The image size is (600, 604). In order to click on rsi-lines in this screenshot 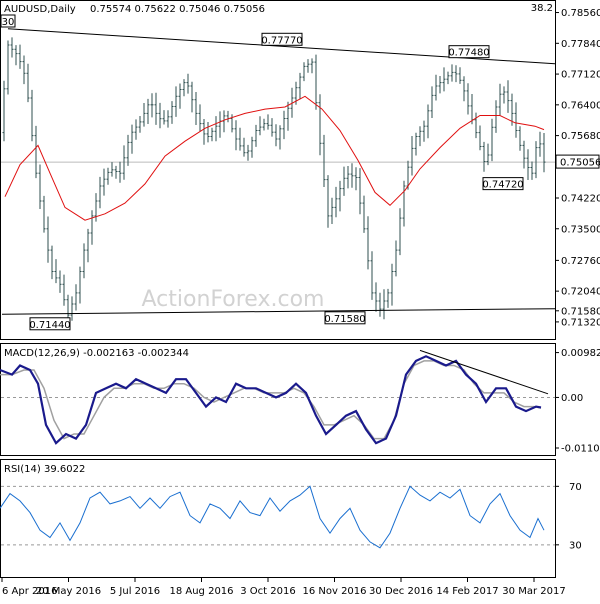, I will do `click(272, 517)`.